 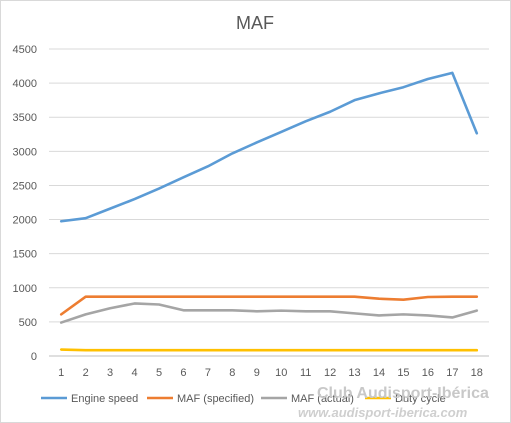 I want to click on y-tick-label: 500, so click(x=28, y=323).